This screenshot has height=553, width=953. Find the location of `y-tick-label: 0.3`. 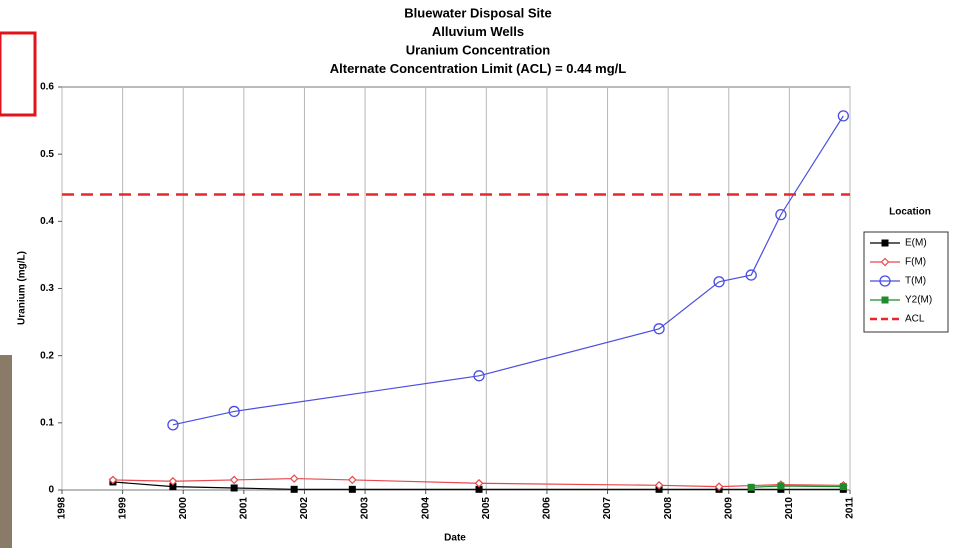

y-tick-label: 0.3 is located at coordinates (47, 288).